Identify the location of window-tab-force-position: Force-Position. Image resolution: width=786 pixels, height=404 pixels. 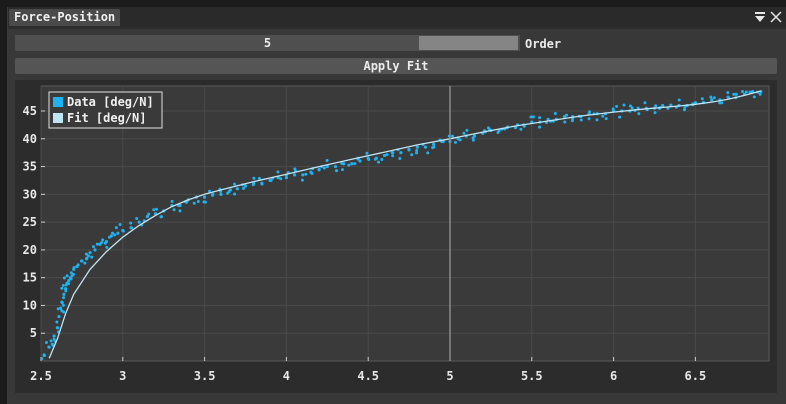
(65, 17).